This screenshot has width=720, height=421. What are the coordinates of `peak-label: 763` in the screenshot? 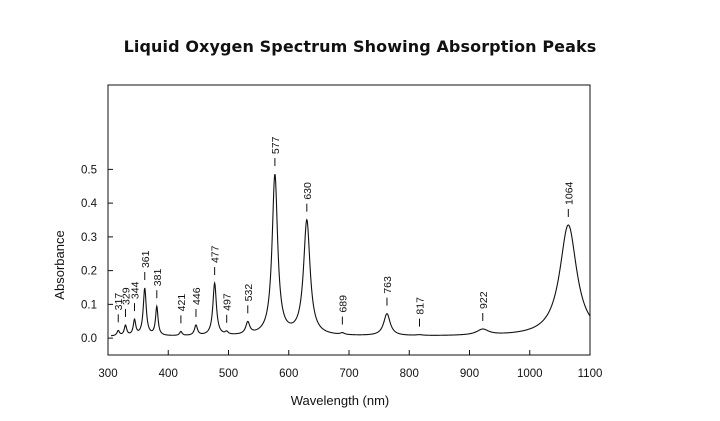 It's located at (388, 285).